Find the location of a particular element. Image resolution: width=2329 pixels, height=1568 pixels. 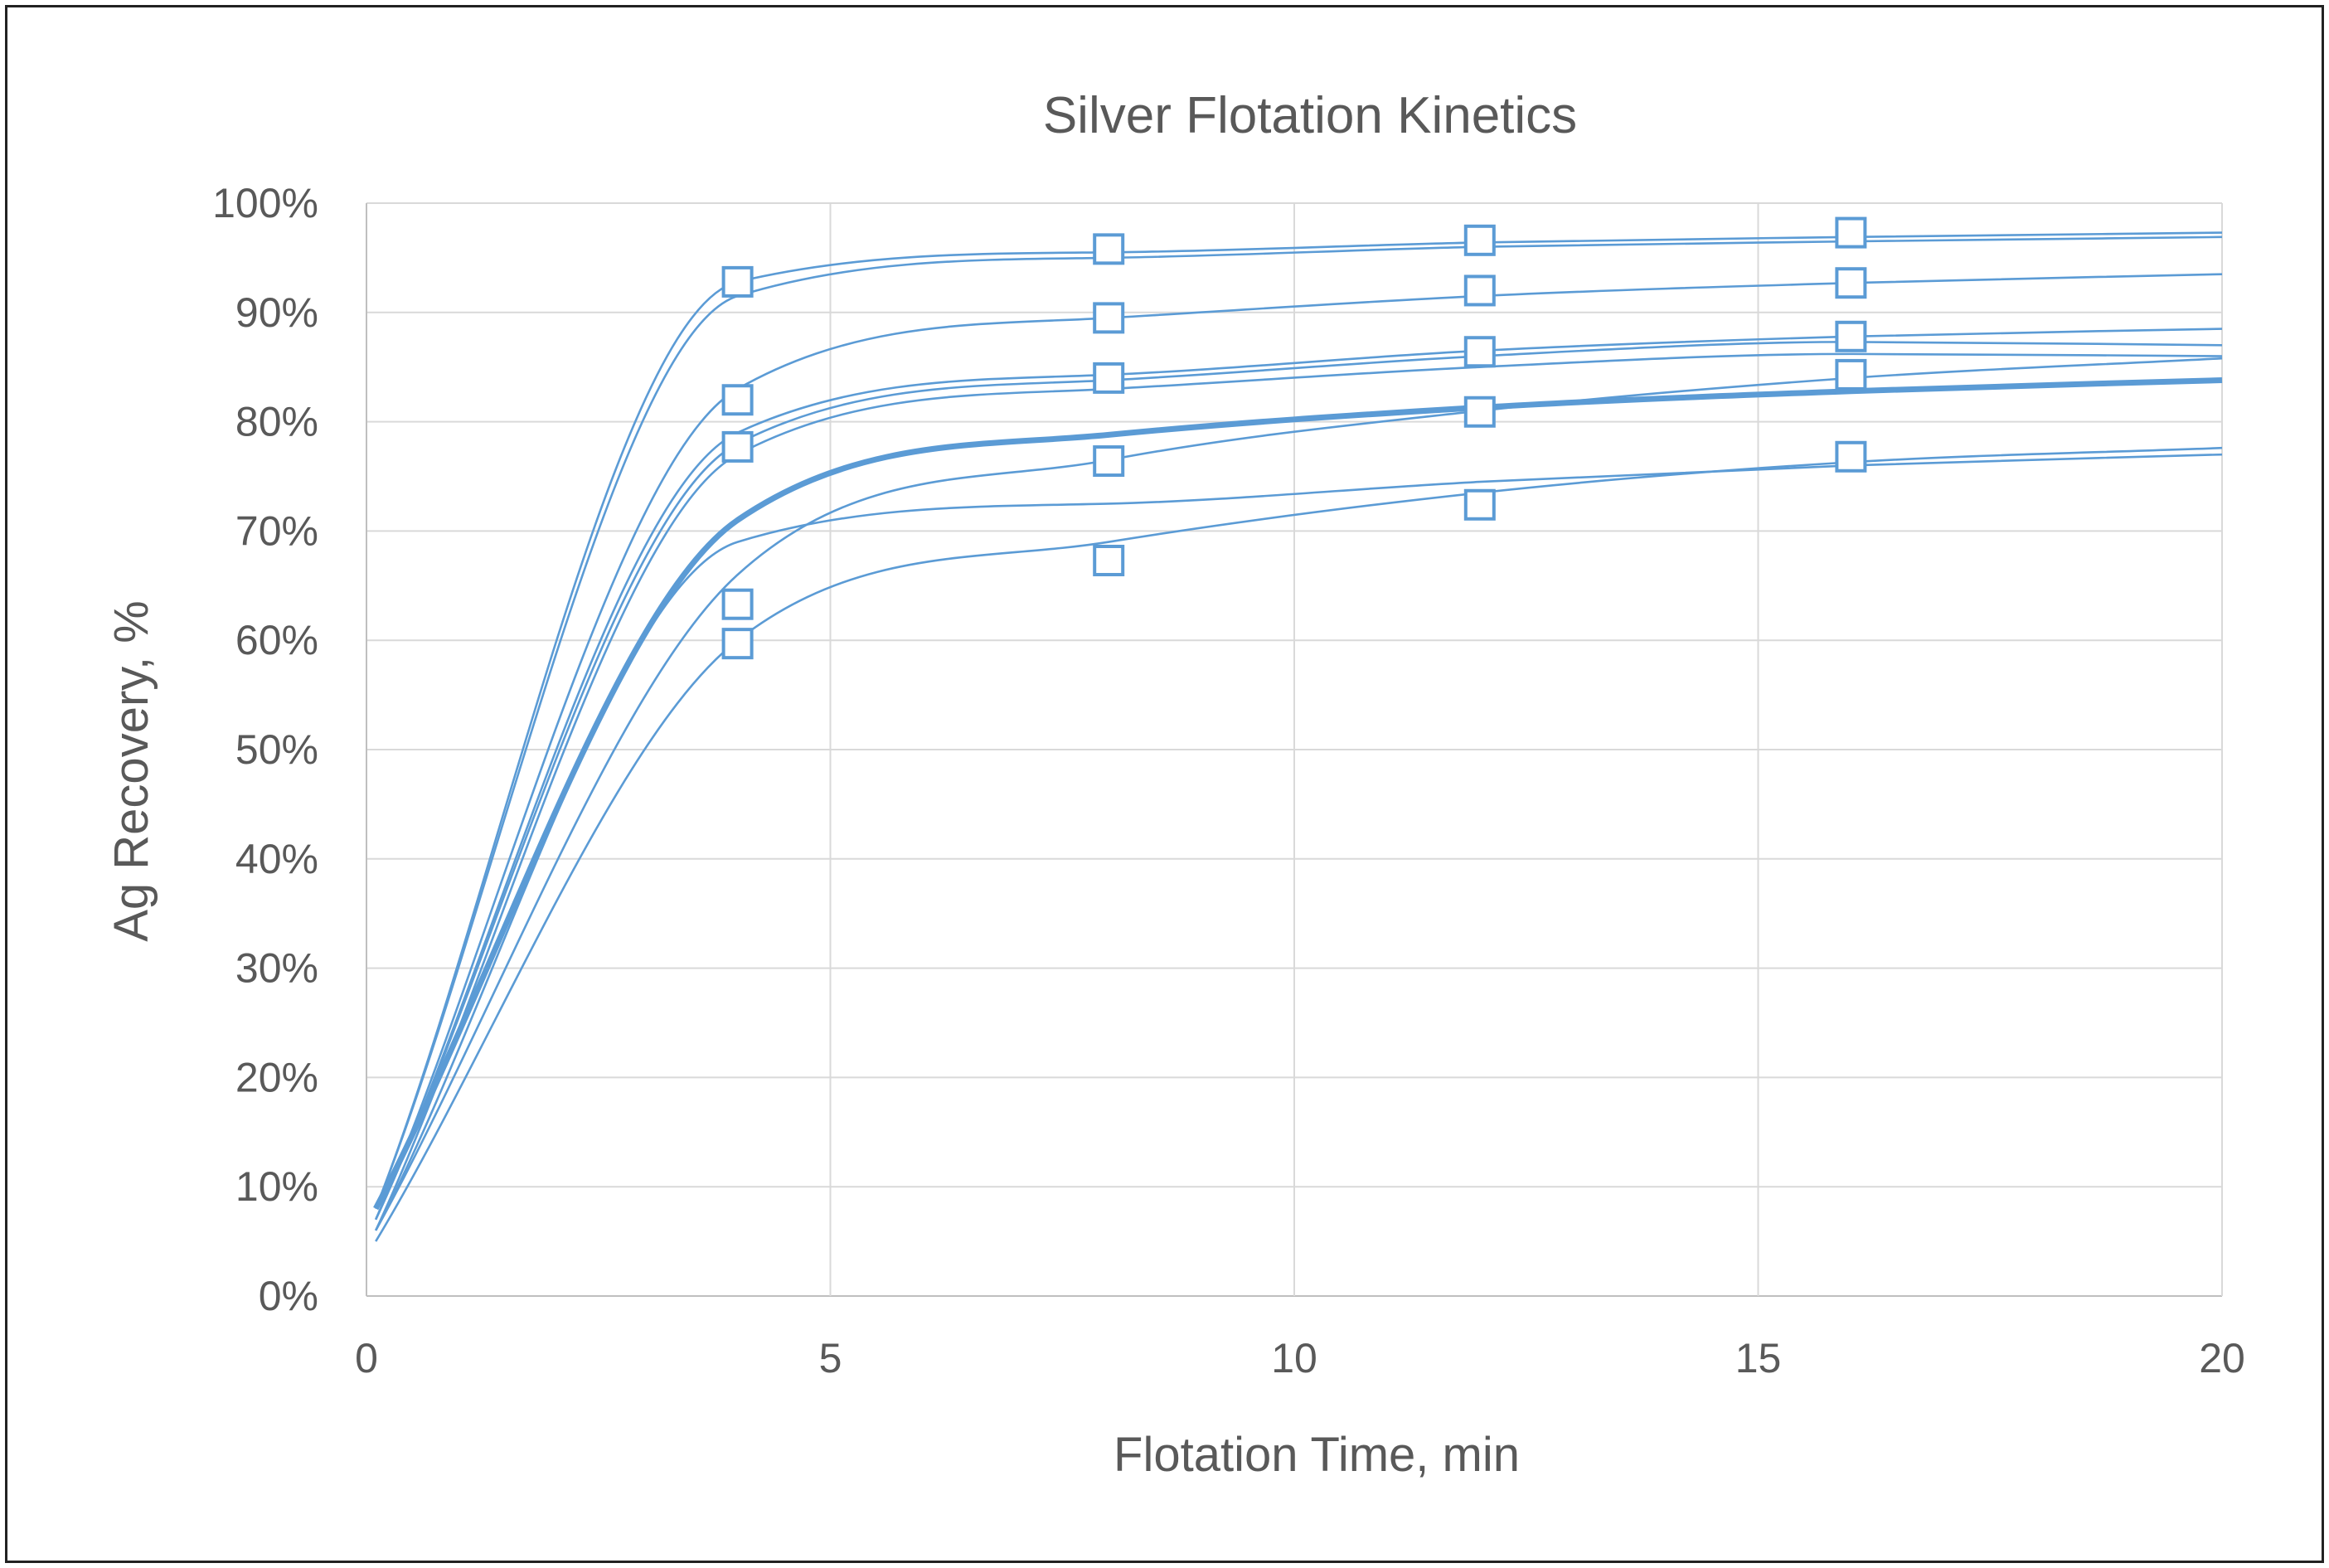

chart-title: Silver Flotation Kinetics is located at coordinates (1310, 115).